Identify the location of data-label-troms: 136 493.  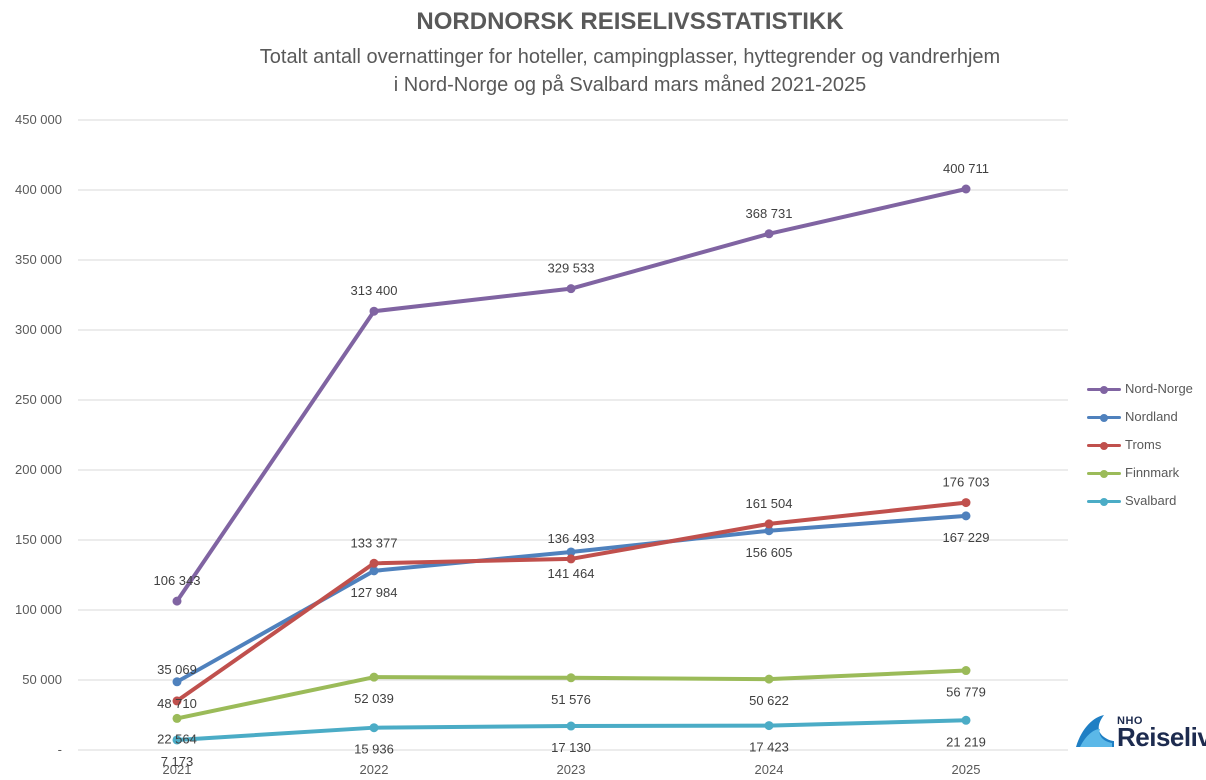
(571, 538).